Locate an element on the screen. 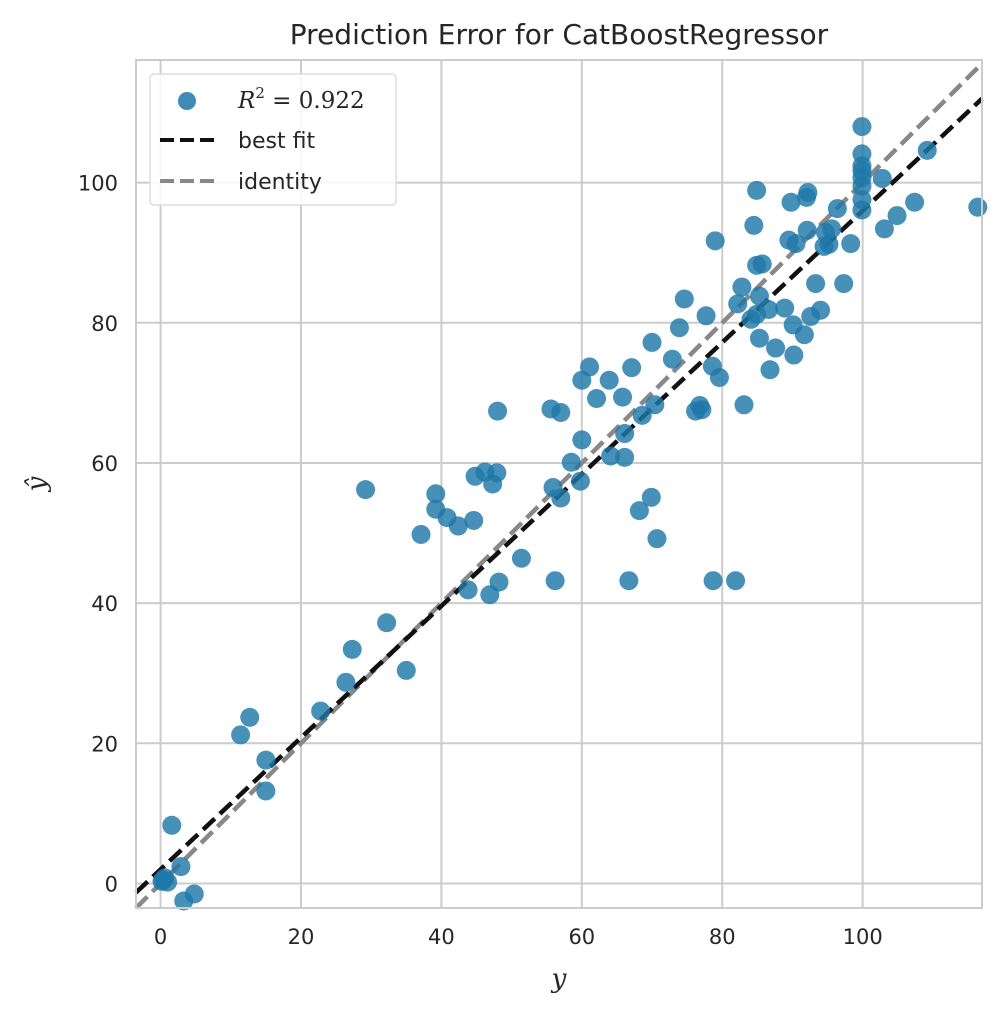 This screenshot has width=1002, height=1014. y-tick-label: 100 is located at coordinates (98, 184).